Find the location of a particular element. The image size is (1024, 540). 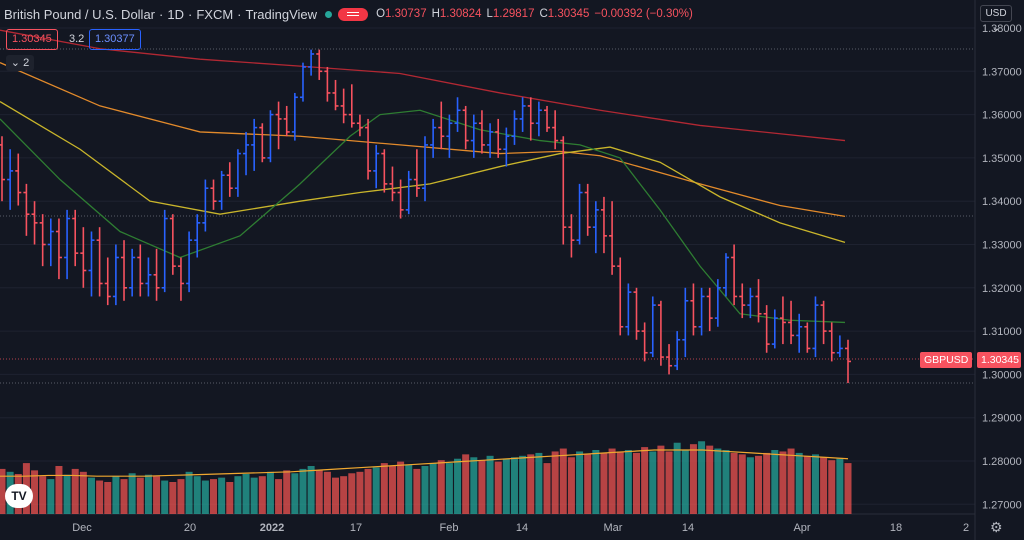

ohlc-value-0: 1.30737 is located at coordinates (406, 14).